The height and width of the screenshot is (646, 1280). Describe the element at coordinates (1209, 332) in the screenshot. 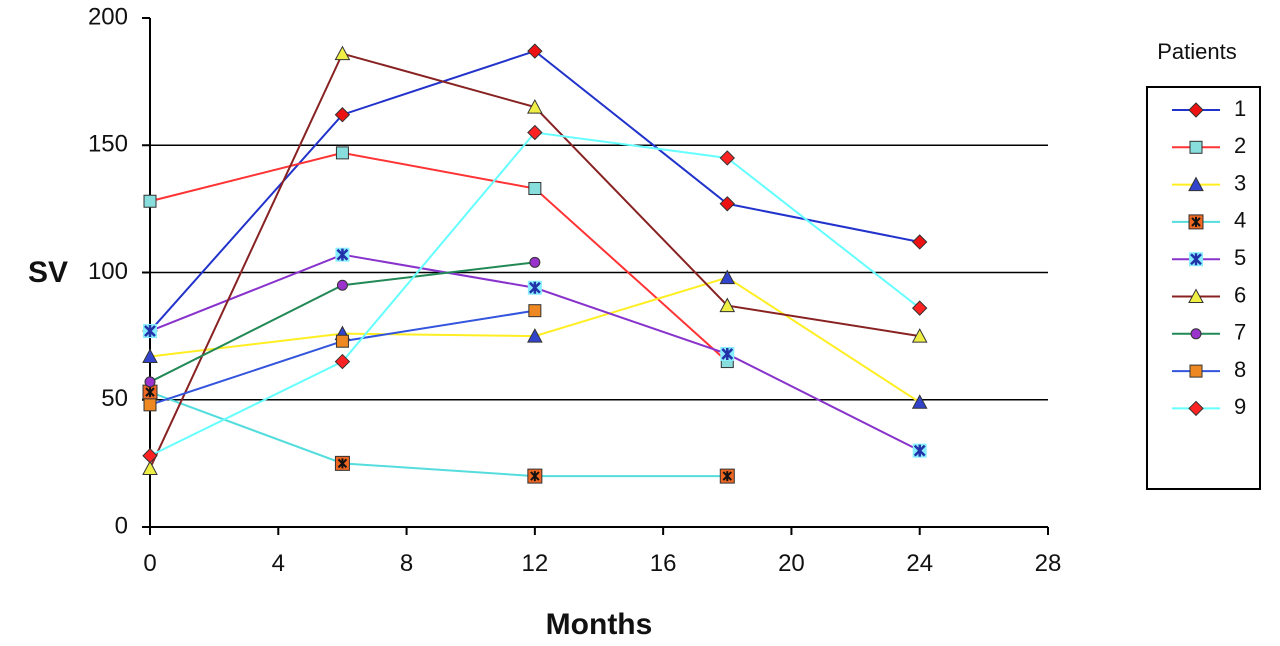

I see `legend-item: 7` at that location.